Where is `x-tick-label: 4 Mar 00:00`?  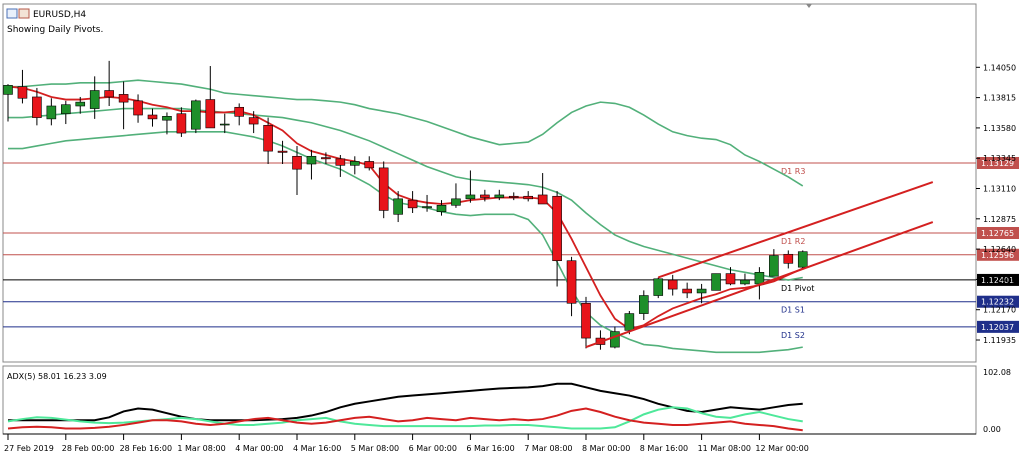
x-tick-label: 4 Mar 00:00 is located at coordinates (259, 448).